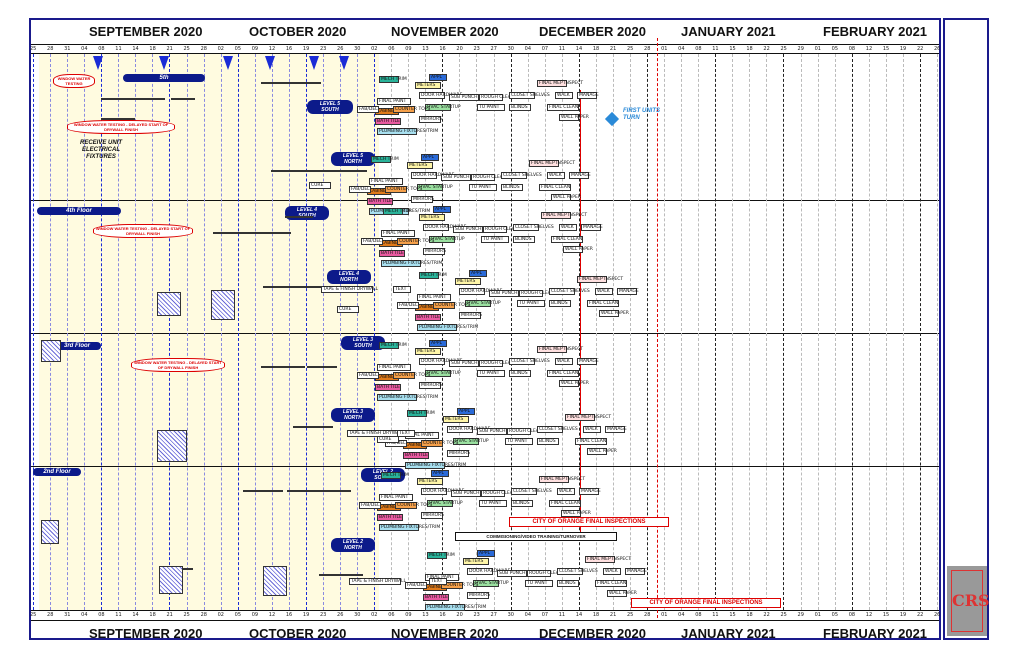  What do you see at coordinates (430, 119) in the screenshot?
I see `task-block: MIRRORS` at bounding box center [430, 119].